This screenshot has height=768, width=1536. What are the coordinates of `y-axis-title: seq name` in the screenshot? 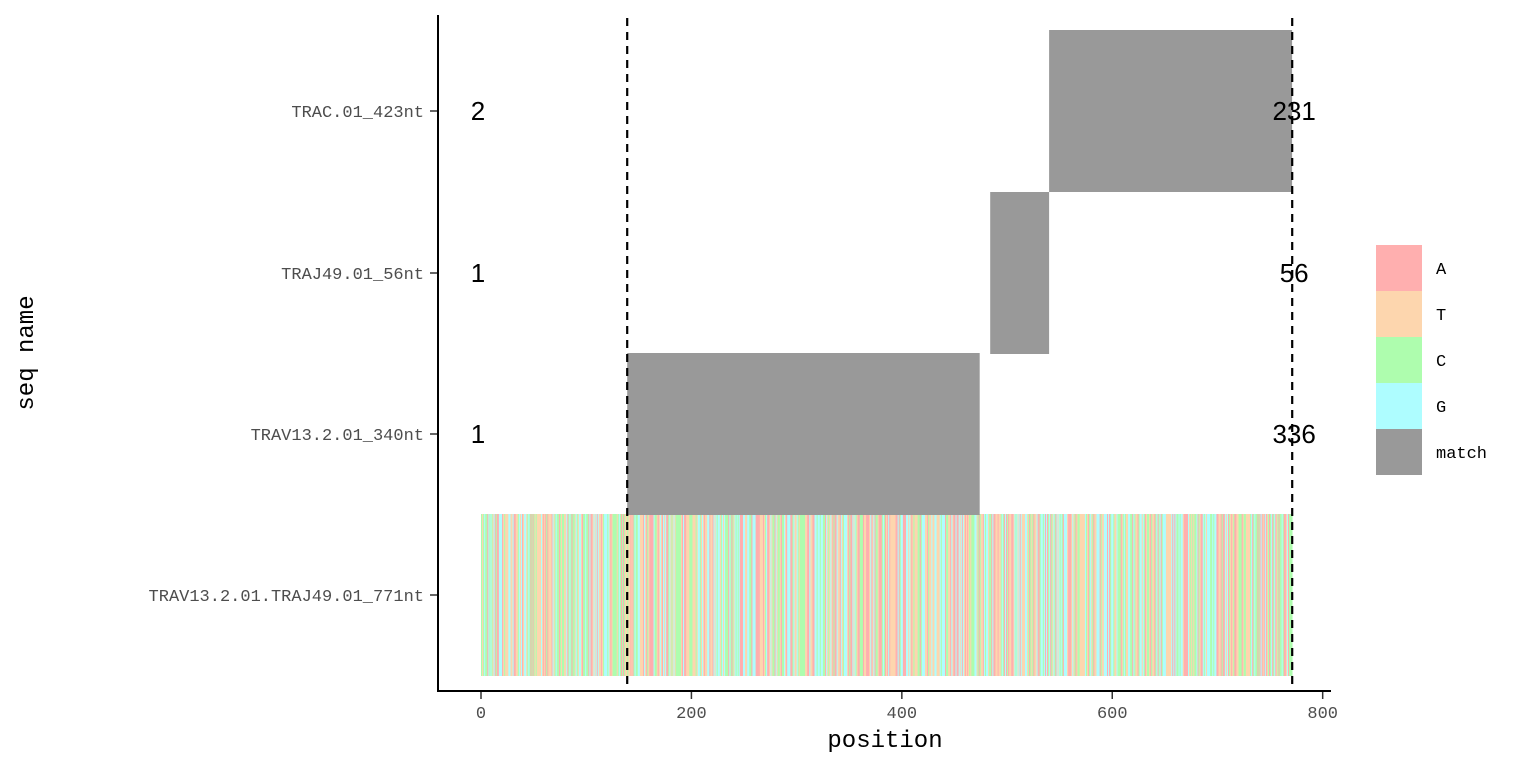 It's located at (27, 352).